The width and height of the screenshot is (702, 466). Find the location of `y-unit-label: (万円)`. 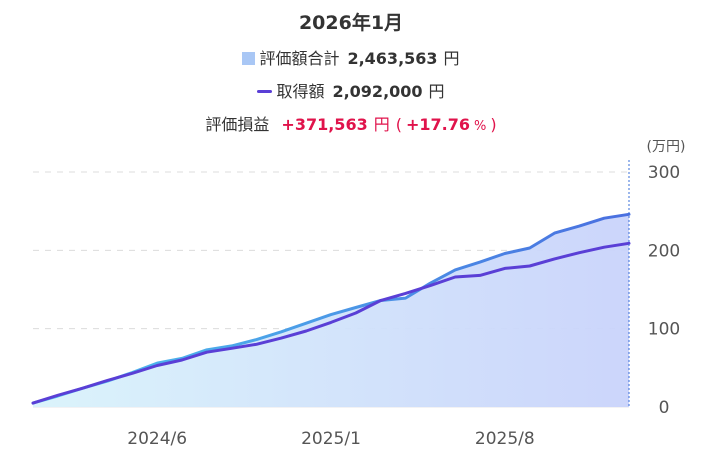

y-unit-label: (万円) is located at coordinates (666, 147).